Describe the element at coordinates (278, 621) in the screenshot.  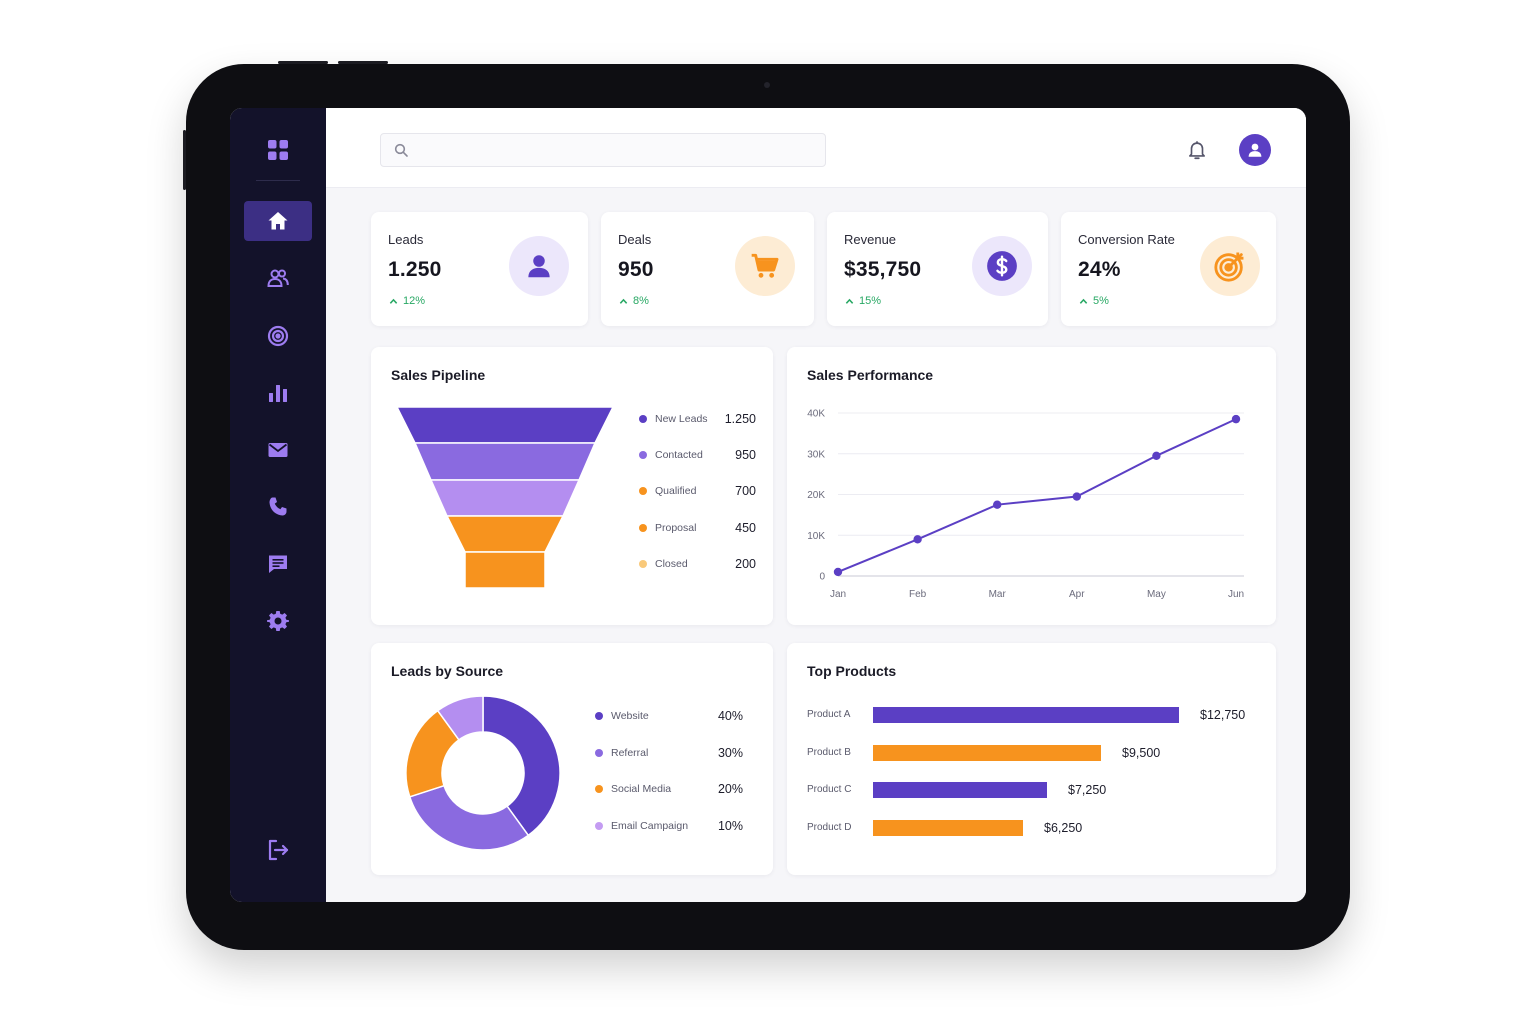
I see `sidebar-item-settings` at that location.